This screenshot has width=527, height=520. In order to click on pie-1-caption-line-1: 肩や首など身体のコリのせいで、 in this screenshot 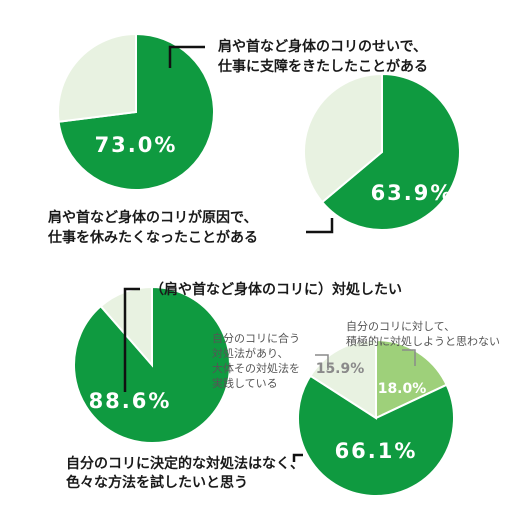, I will do `click(322, 46)`.